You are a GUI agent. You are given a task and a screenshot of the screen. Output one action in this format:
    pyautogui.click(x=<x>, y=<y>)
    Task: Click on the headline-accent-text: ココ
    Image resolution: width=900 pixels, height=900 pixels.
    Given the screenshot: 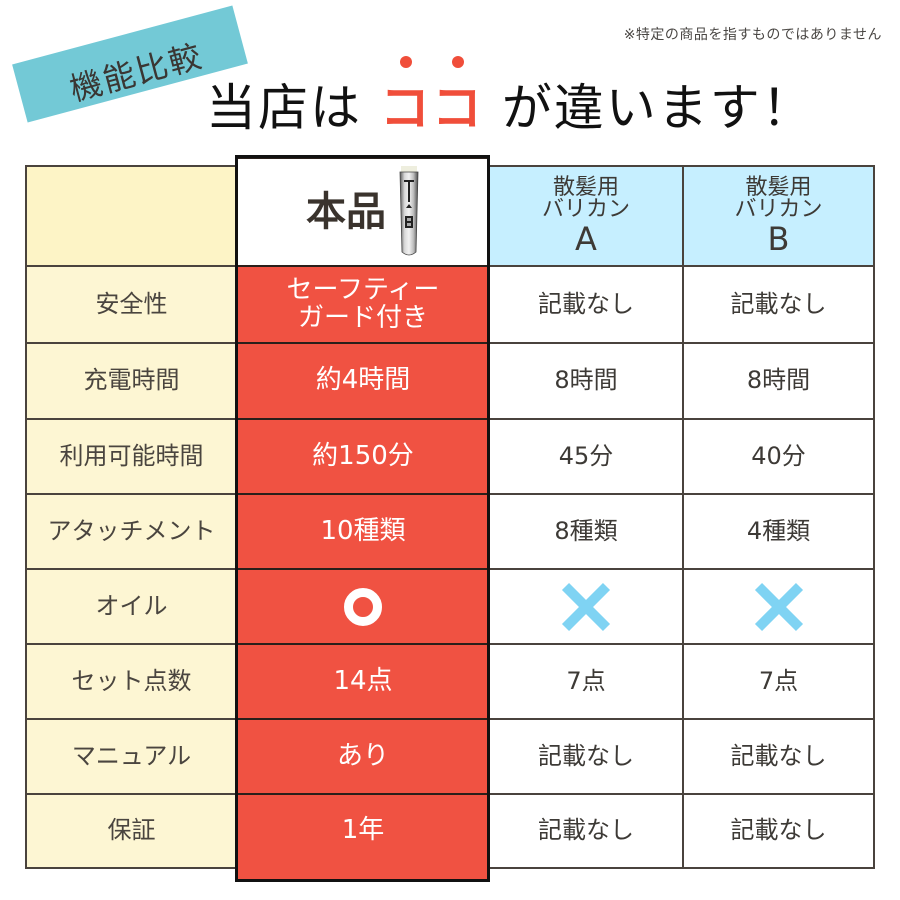 What is the action you would take?
    pyautogui.click(x=431, y=108)
    